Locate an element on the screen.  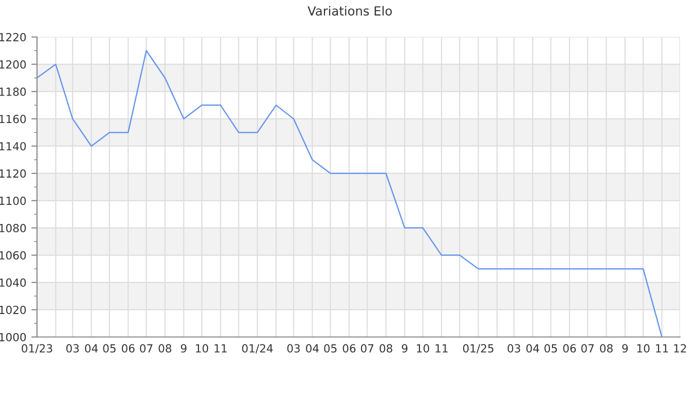
y-tick-label: 1140 is located at coordinates (13, 146).